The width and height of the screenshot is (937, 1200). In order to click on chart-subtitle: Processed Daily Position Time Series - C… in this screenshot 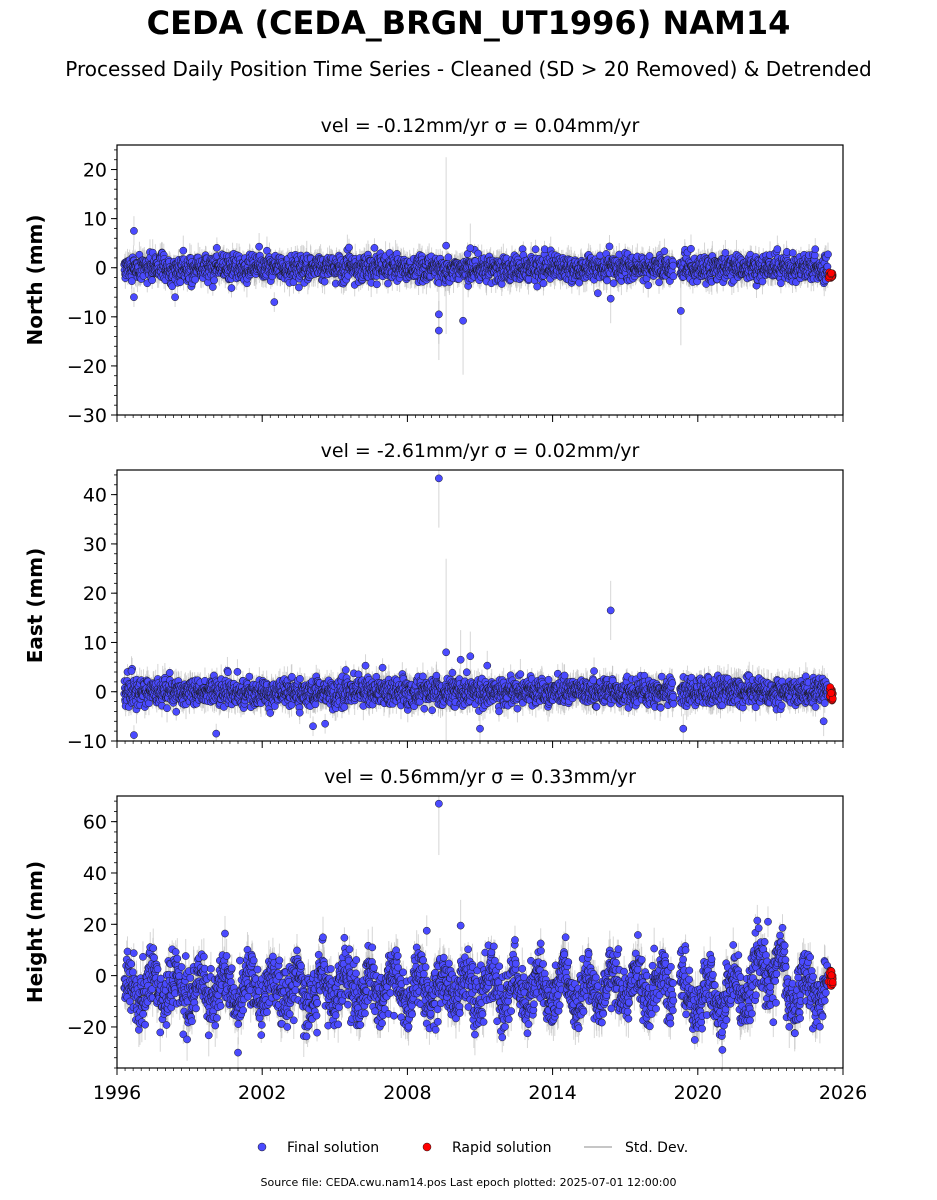, I will do `click(468, 69)`.